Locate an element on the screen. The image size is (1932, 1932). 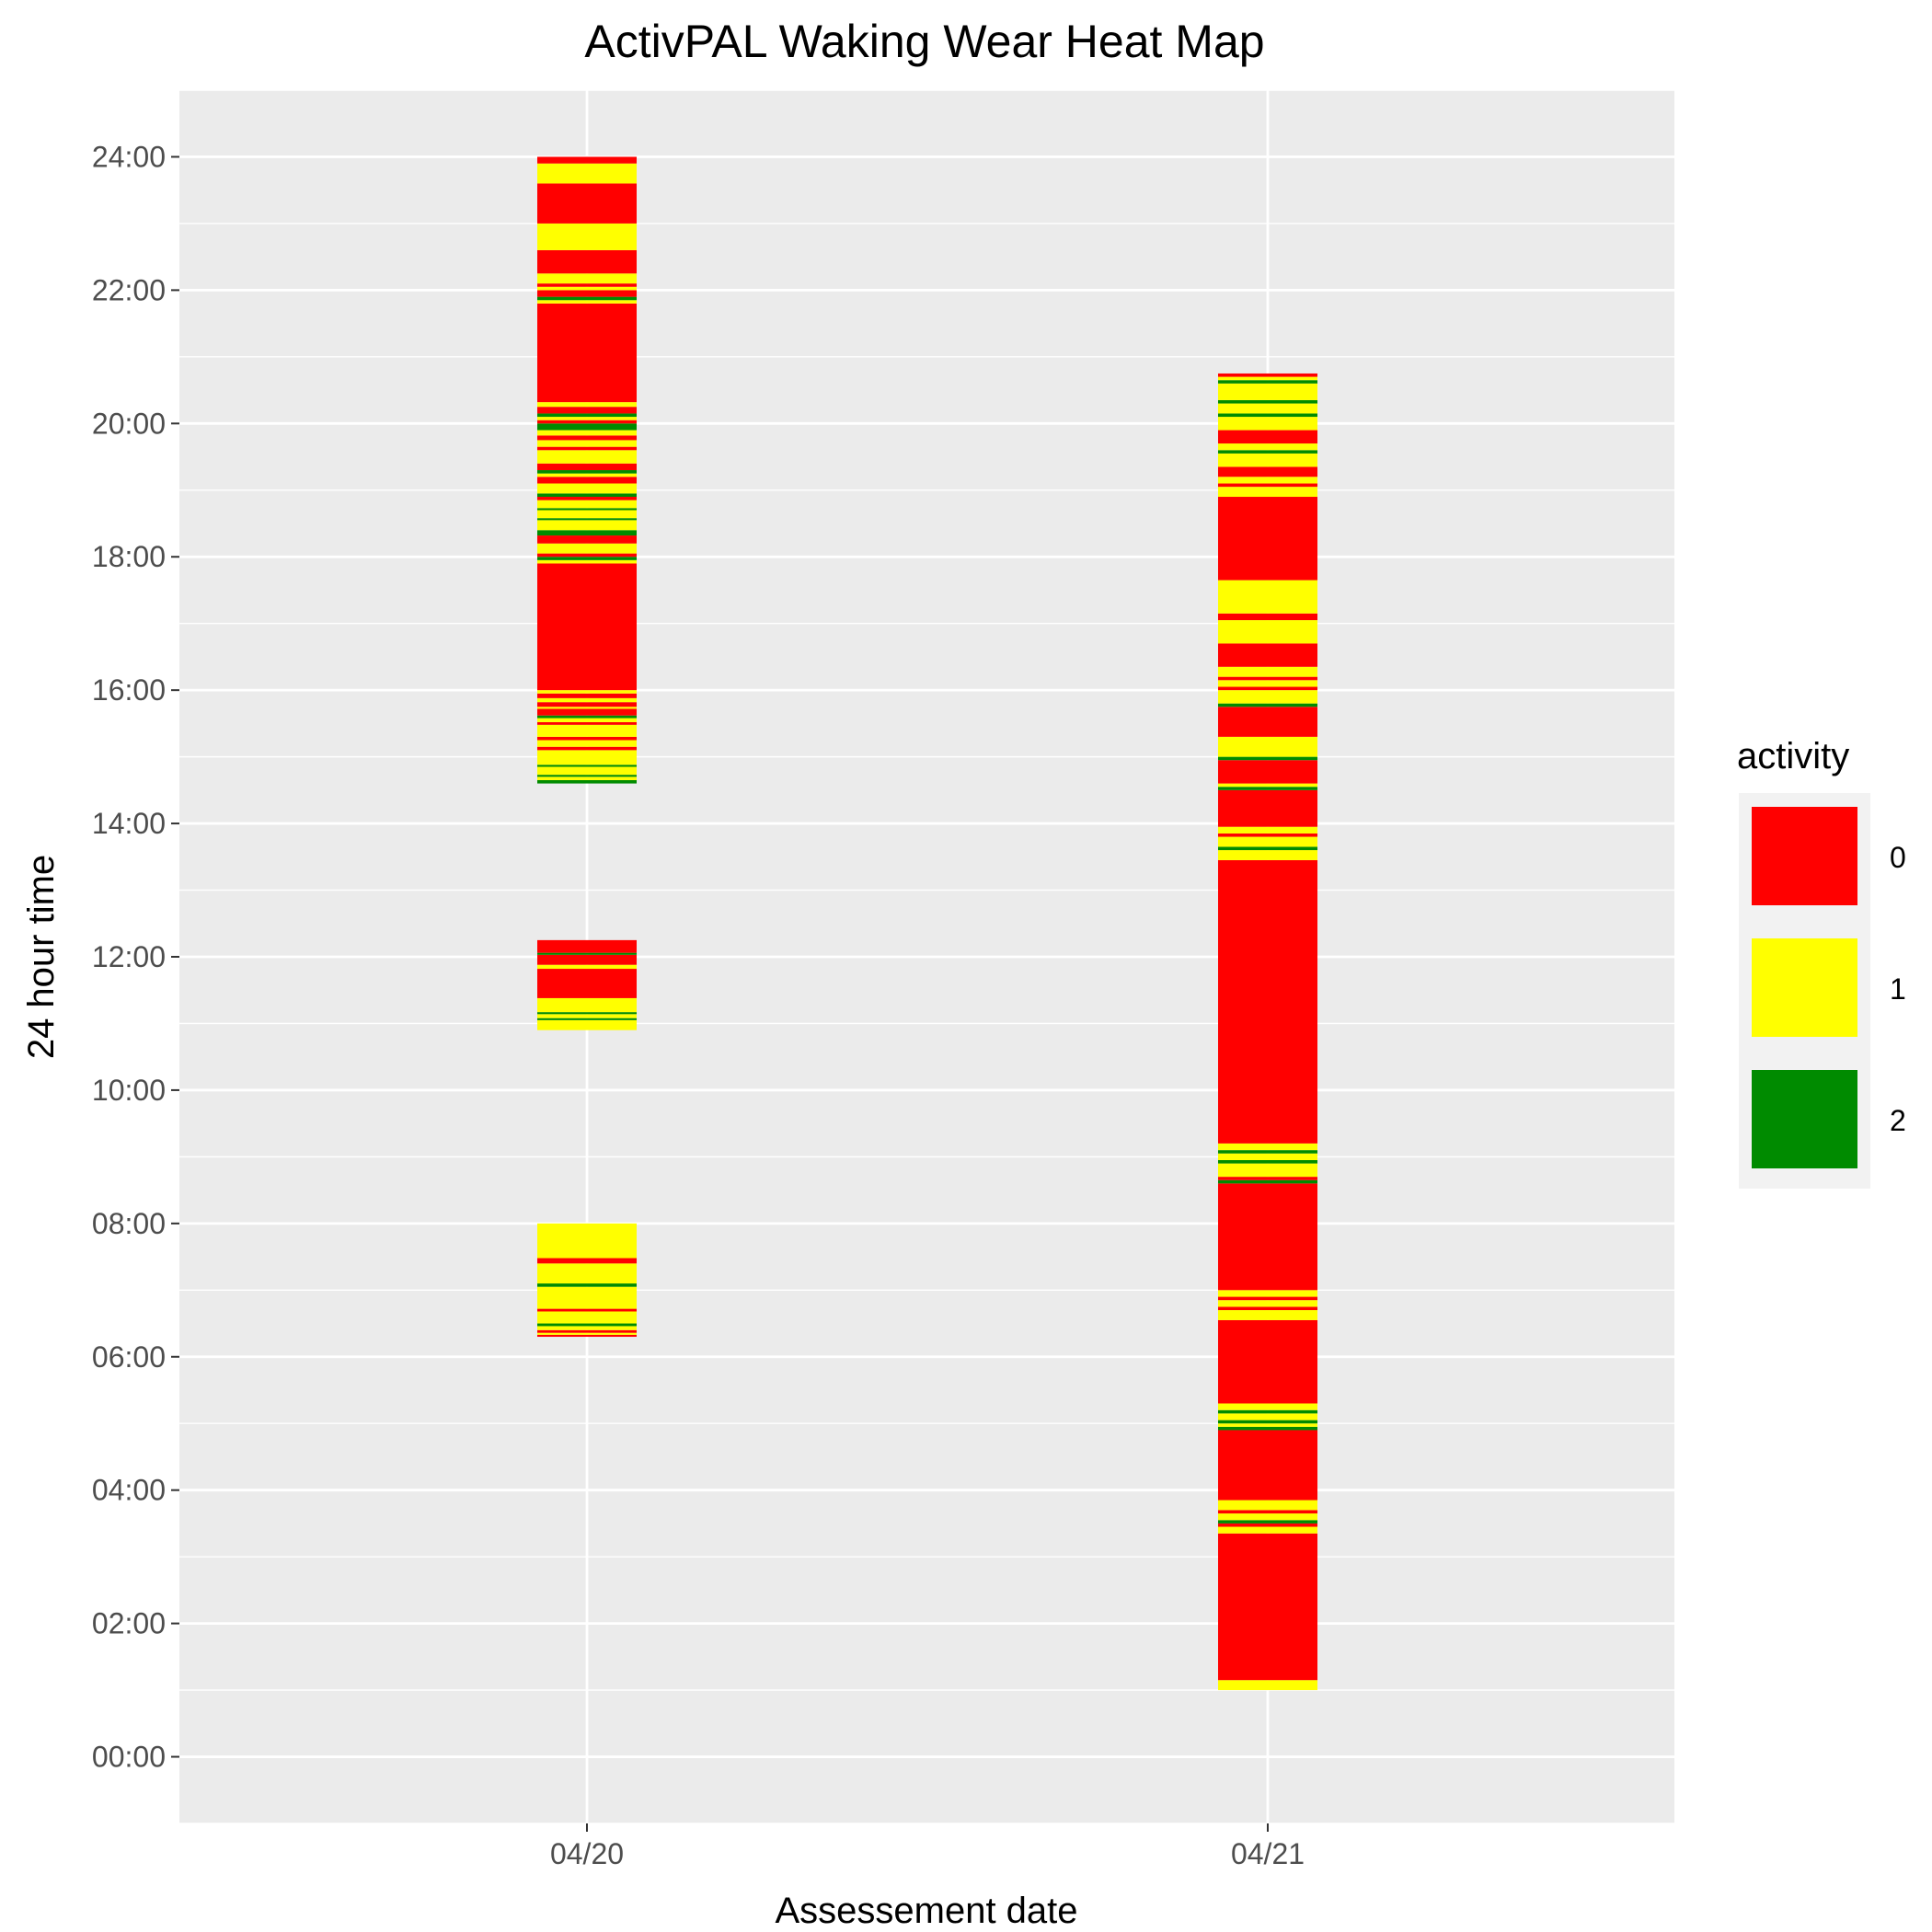
y-tick-label: 16:00 is located at coordinates (129, 690).